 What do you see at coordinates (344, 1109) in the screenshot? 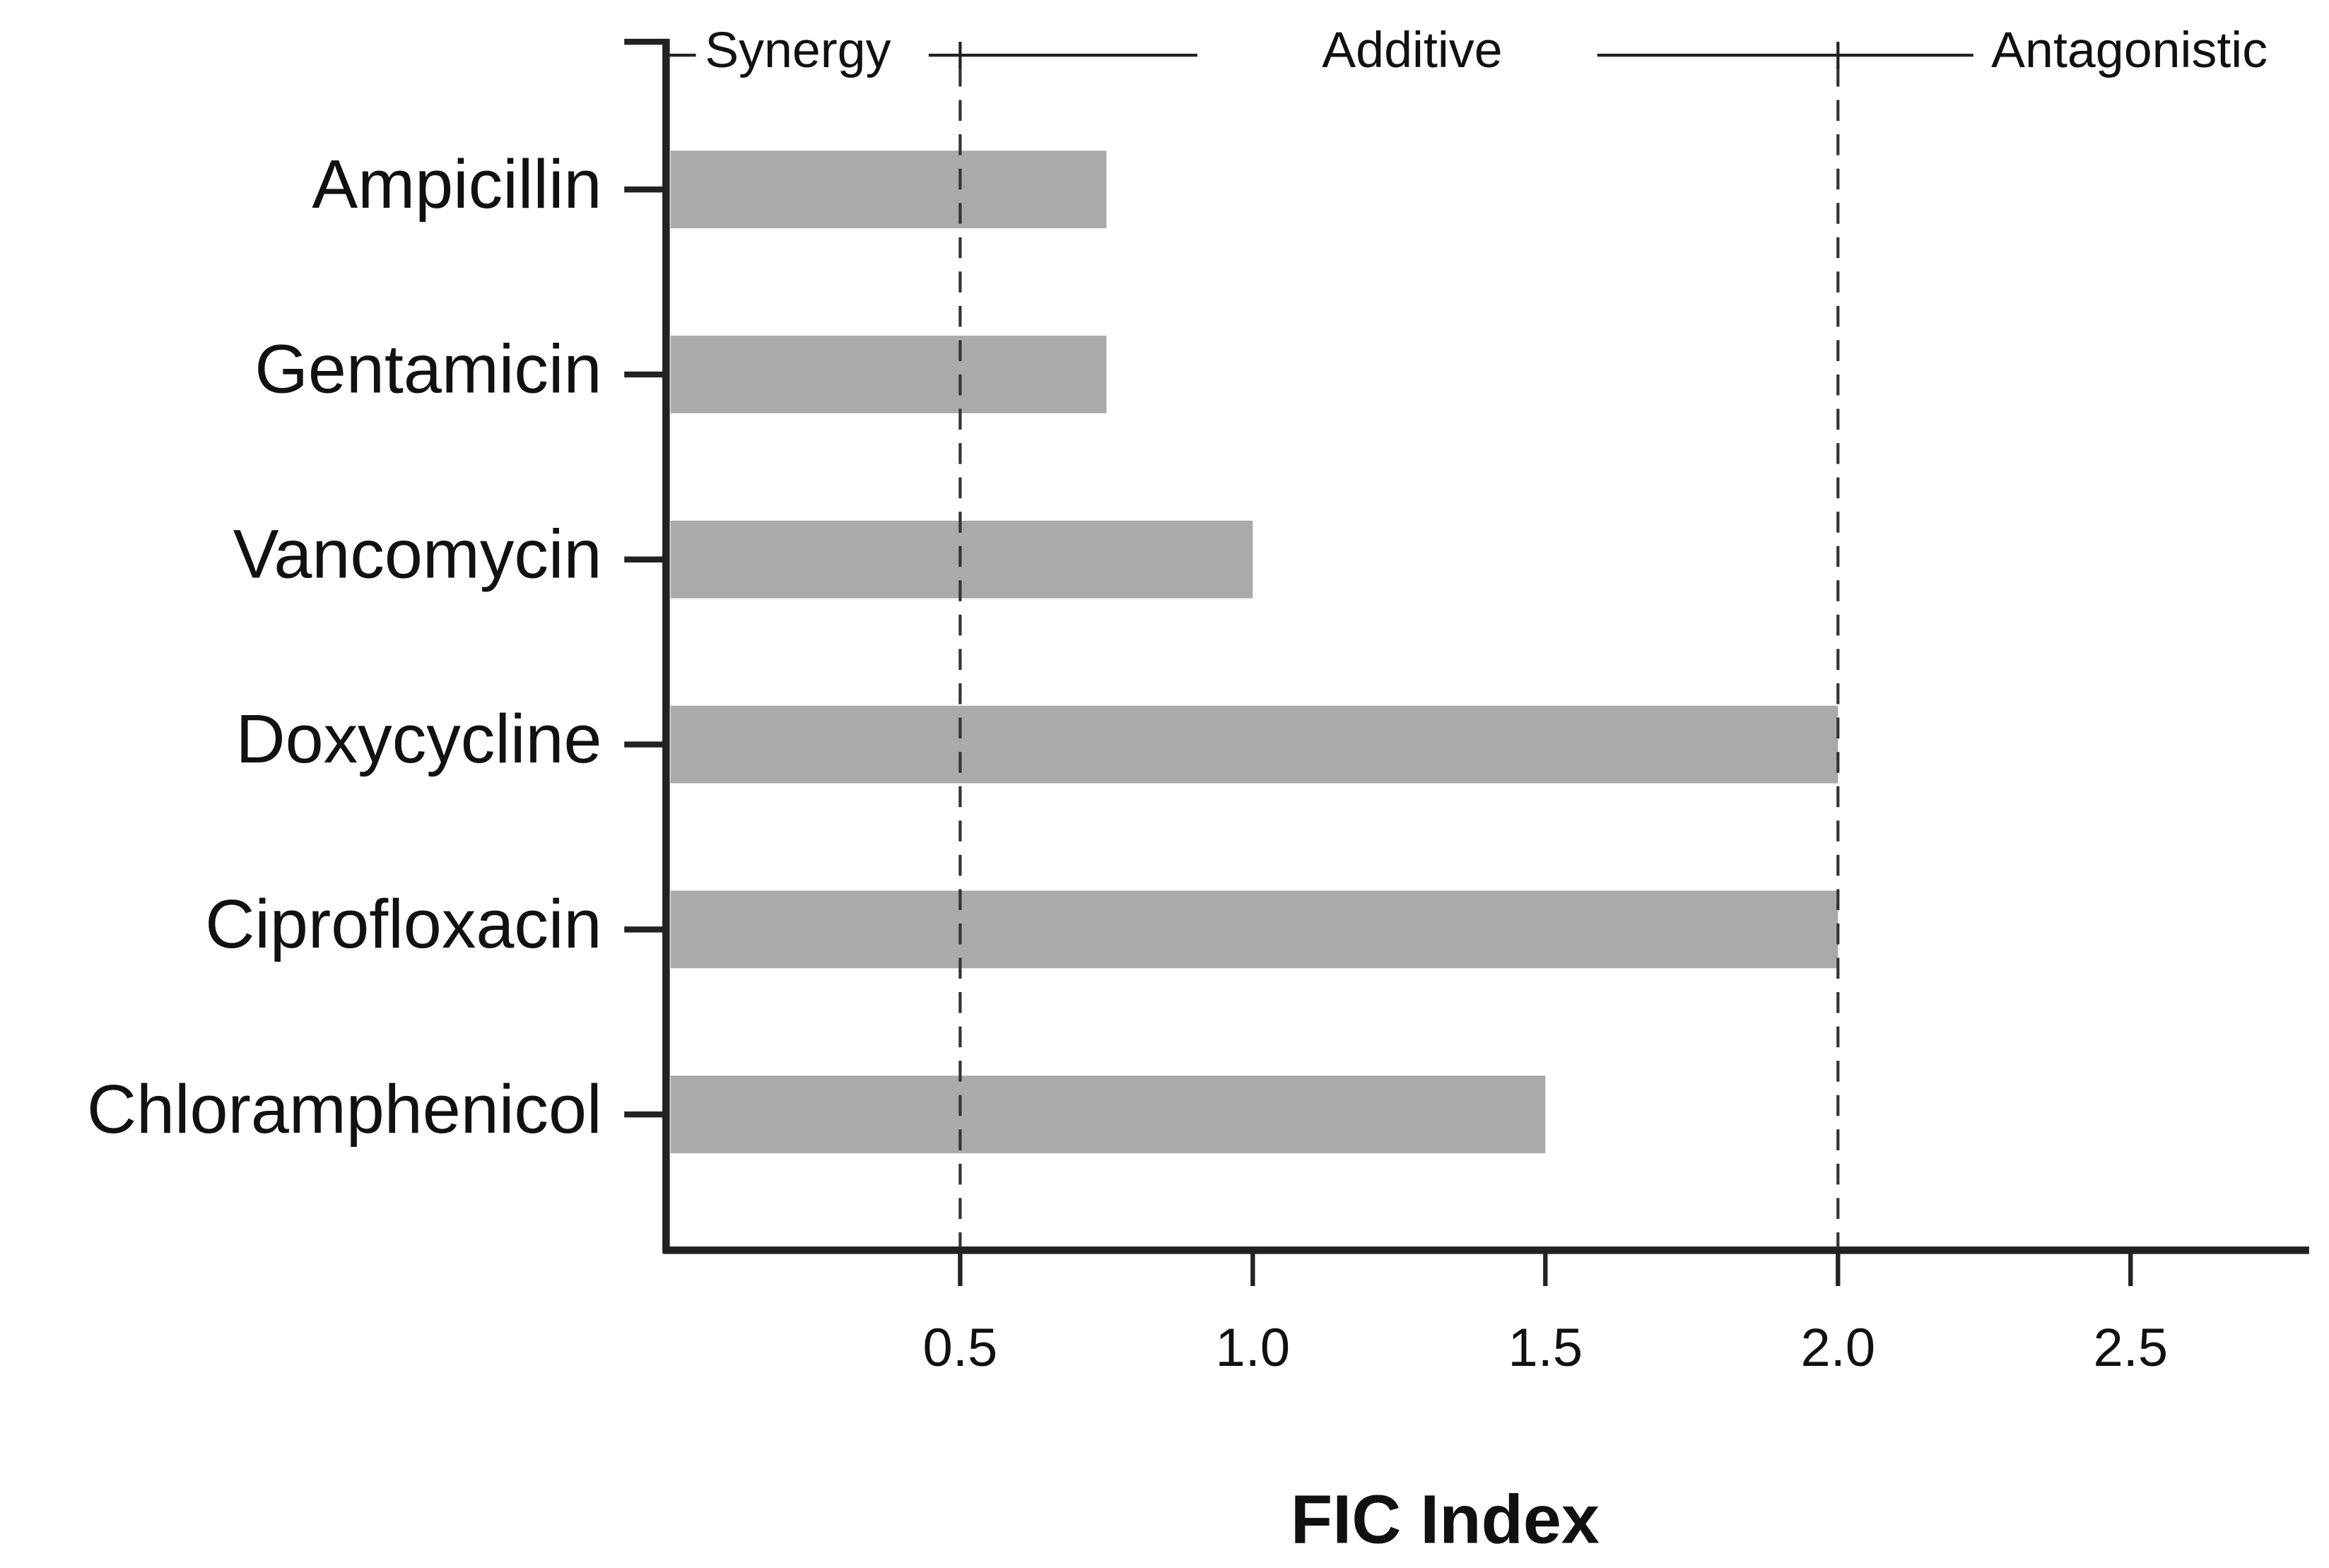
I see `y-tick-label: Chloramphenicol` at bounding box center [344, 1109].